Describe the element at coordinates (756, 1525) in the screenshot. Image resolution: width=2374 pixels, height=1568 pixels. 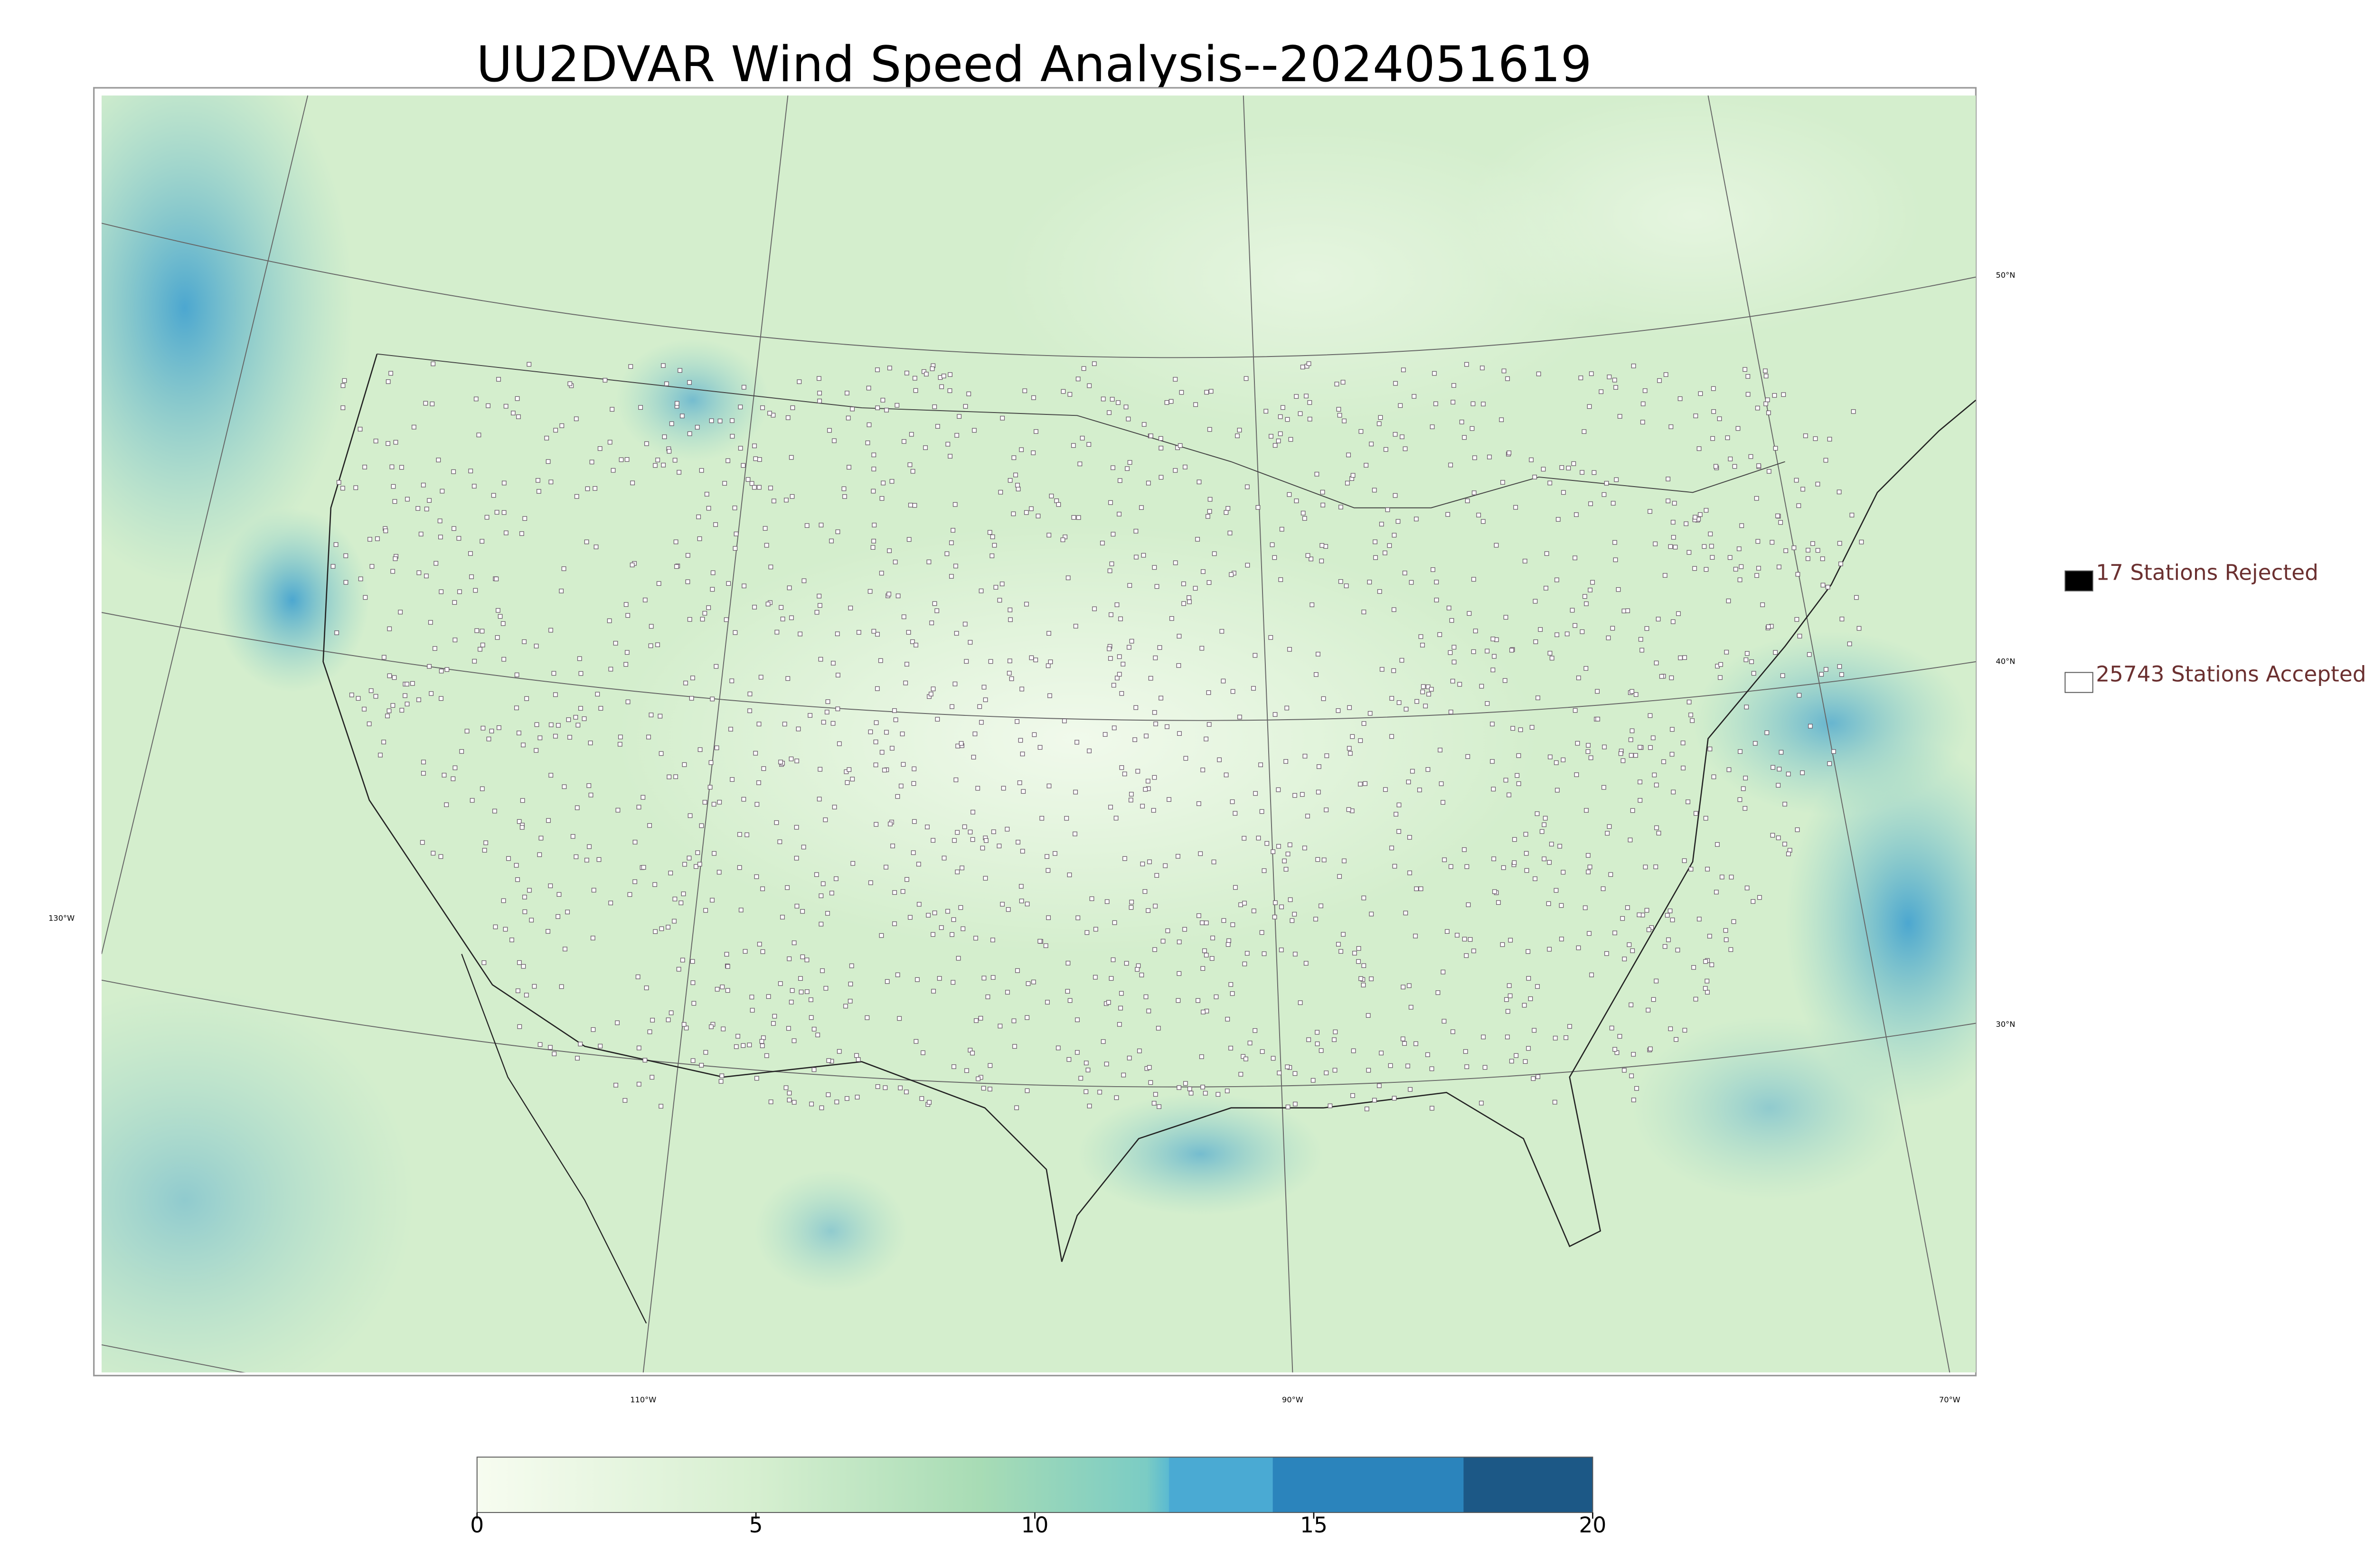
I see `colorbar-tick-label: 5` at that location.